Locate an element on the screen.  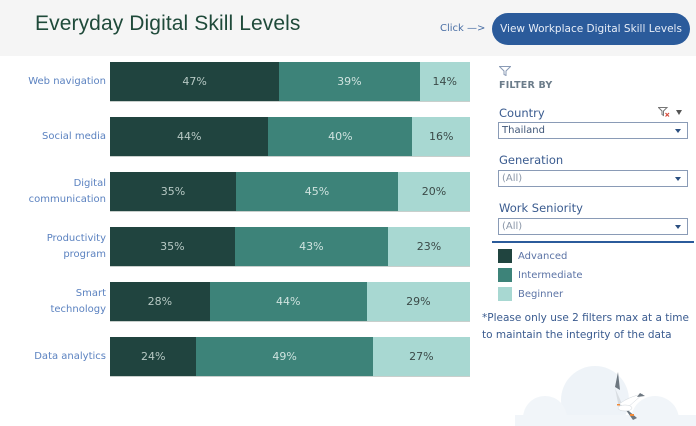
click-hint: Click —> is located at coordinates (463, 28).